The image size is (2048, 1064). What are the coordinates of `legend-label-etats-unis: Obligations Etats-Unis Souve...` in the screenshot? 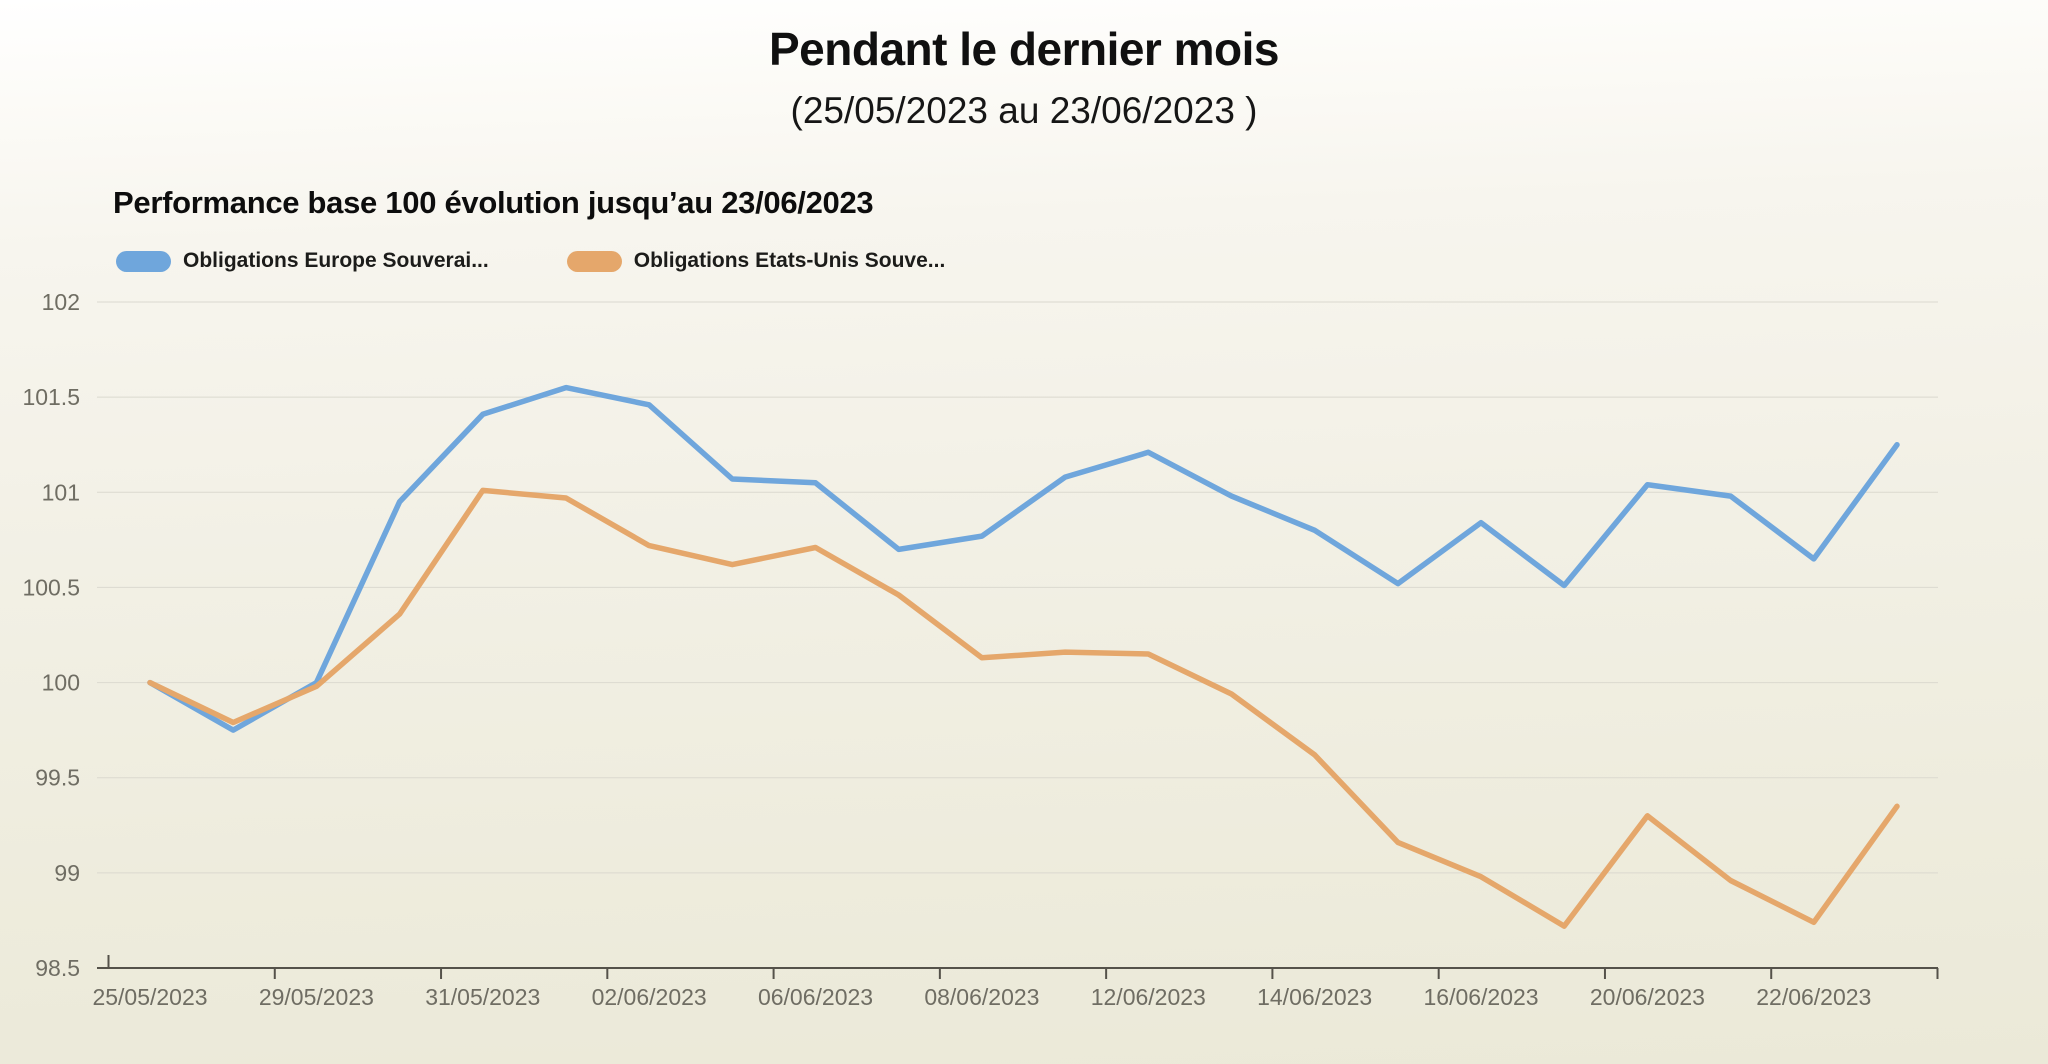 It's located at (789, 260).